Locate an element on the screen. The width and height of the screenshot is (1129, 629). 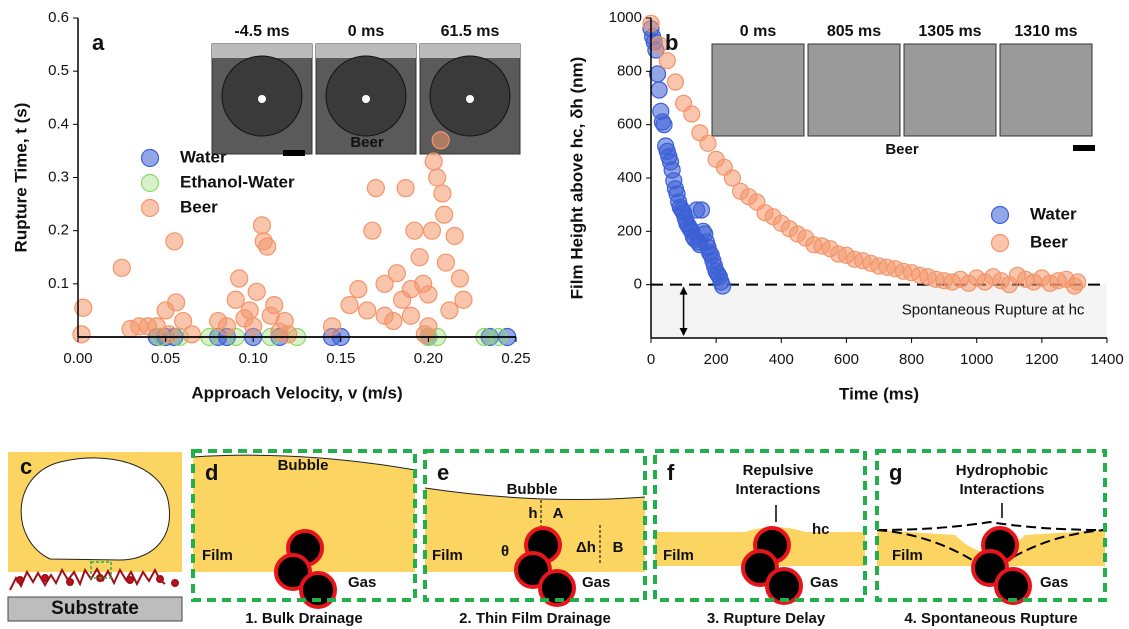
state-label: B is located at coordinates (618, 547).